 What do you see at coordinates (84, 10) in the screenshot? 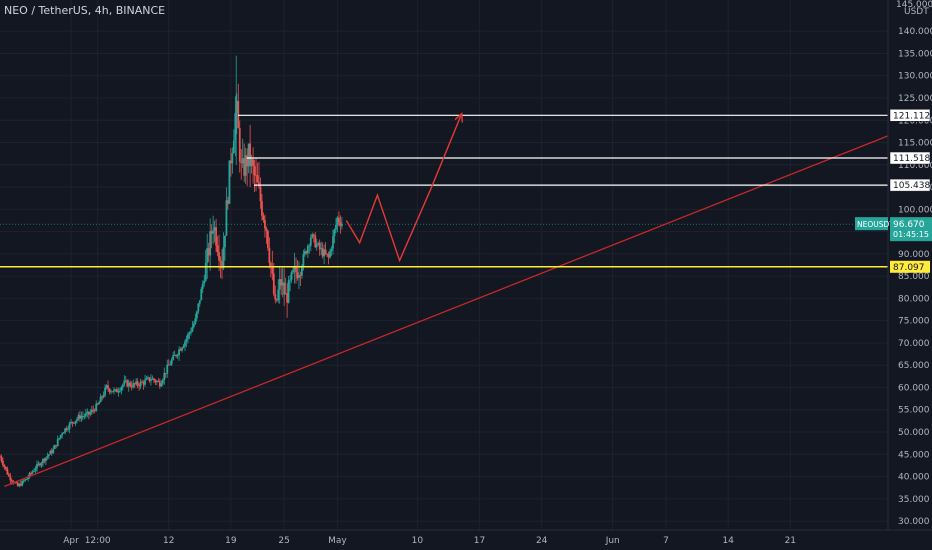
I see `chart-title: NEO / TetherUS, 4h, BINANCE` at bounding box center [84, 10].